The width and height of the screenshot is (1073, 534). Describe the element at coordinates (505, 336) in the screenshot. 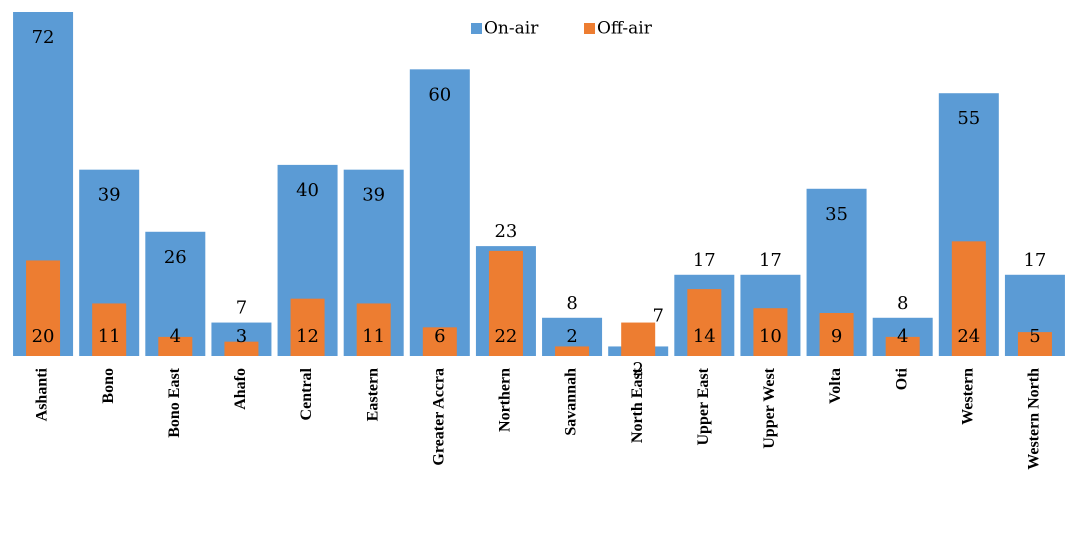

I see `data-label: 22` at that location.